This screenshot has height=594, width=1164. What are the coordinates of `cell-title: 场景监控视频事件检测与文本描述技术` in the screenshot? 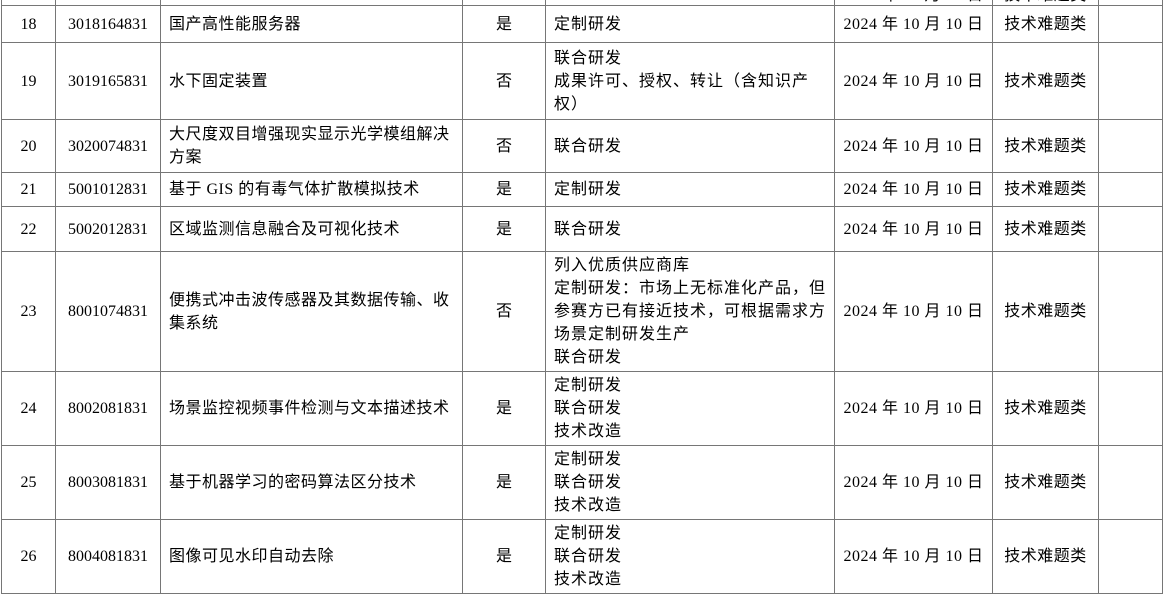 It's located at (311, 408).